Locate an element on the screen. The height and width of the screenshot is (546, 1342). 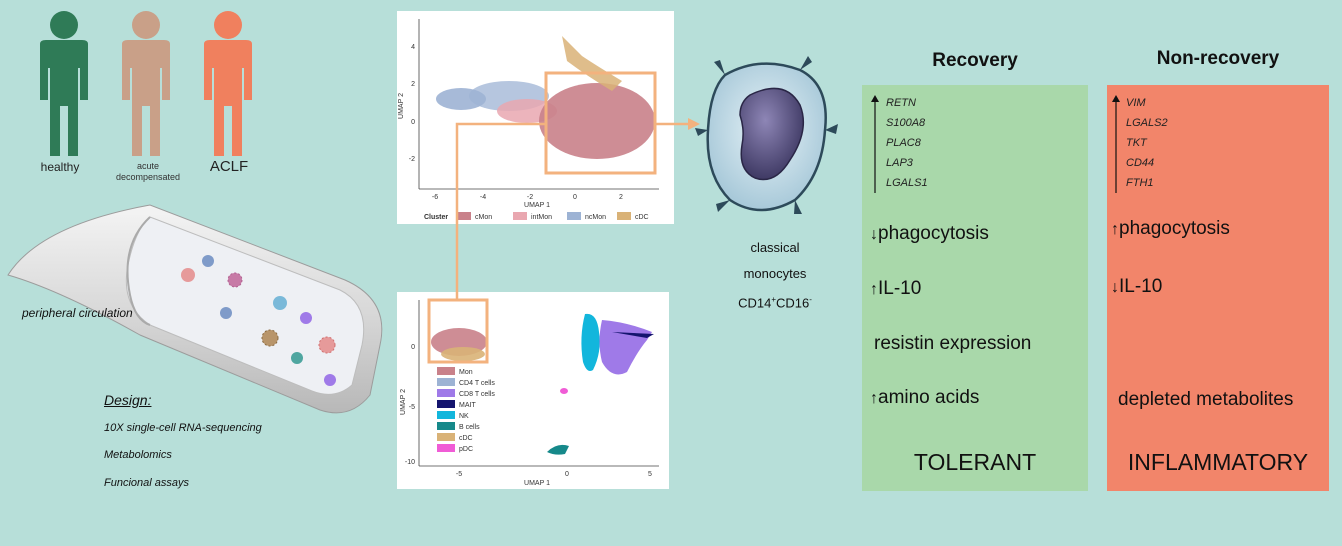
mait-cluster is located at coordinates (633, 335).